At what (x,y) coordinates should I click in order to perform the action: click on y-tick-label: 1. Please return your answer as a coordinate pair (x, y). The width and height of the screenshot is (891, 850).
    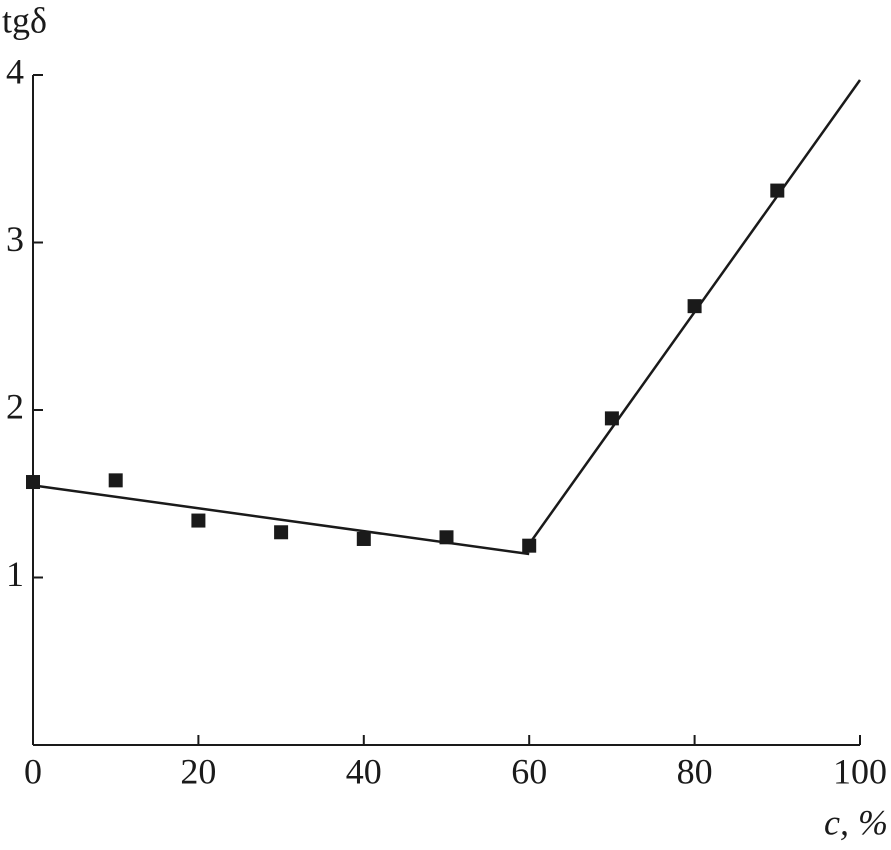
    Looking at the image, I should click on (15, 574).